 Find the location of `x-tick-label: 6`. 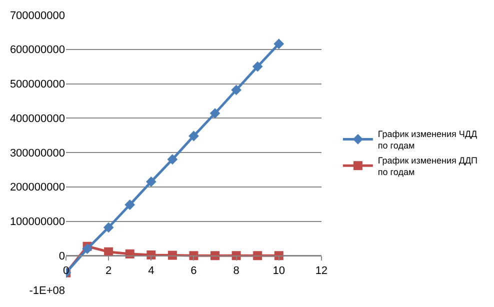

x-tick-label: 6 is located at coordinates (193, 270).